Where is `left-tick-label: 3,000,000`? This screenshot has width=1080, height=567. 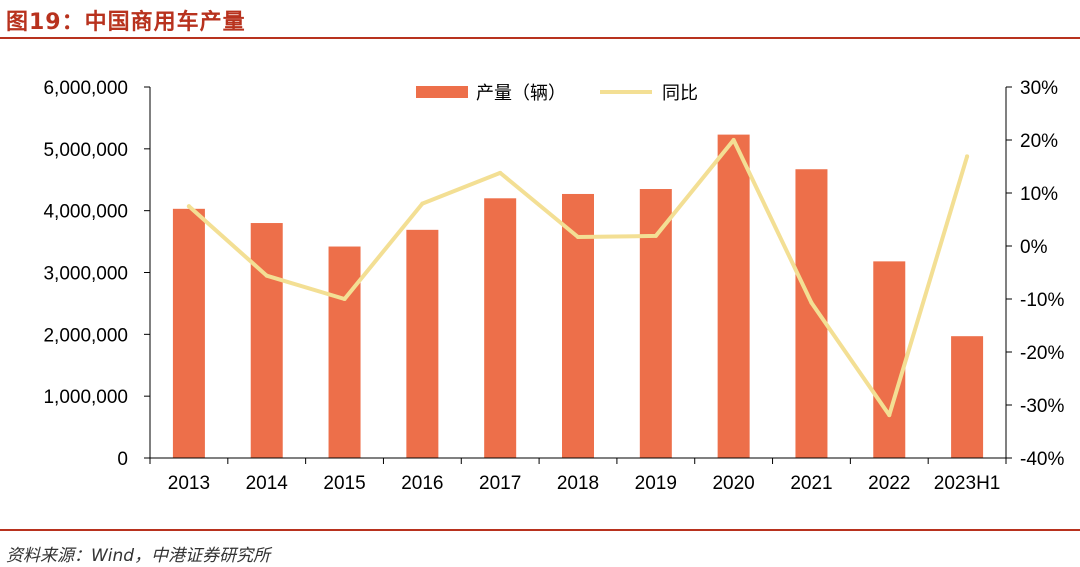 left-tick-label: 3,000,000 is located at coordinates (85, 274).